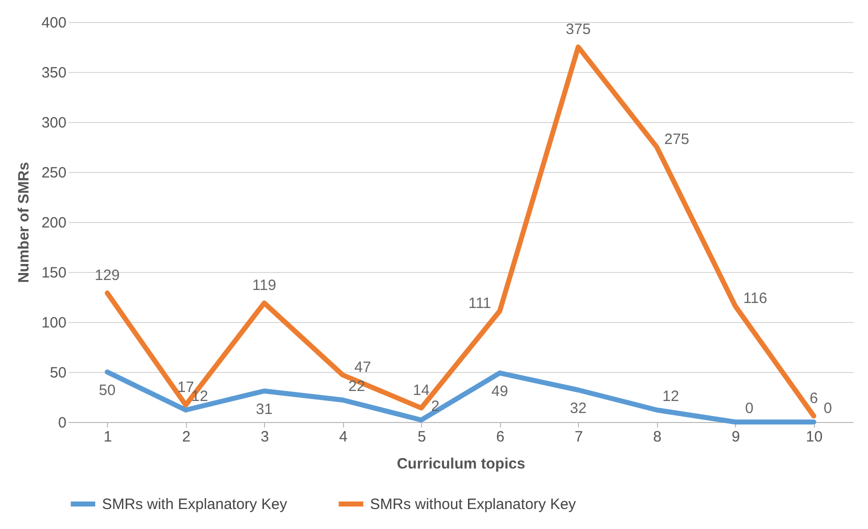  What do you see at coordinates (107, 390) in the screenshot?
I see `data-label: 50` at bounding box center [107, 390].